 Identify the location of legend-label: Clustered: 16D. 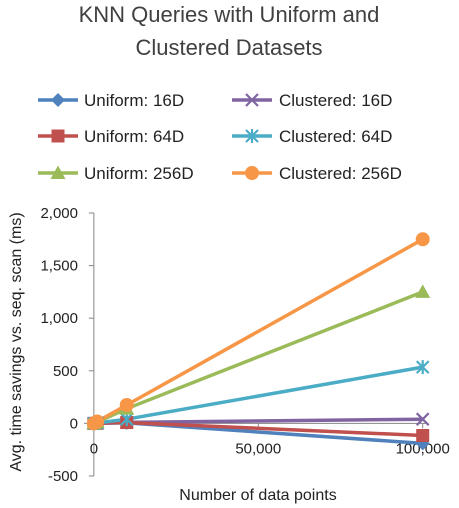
(335, 100).